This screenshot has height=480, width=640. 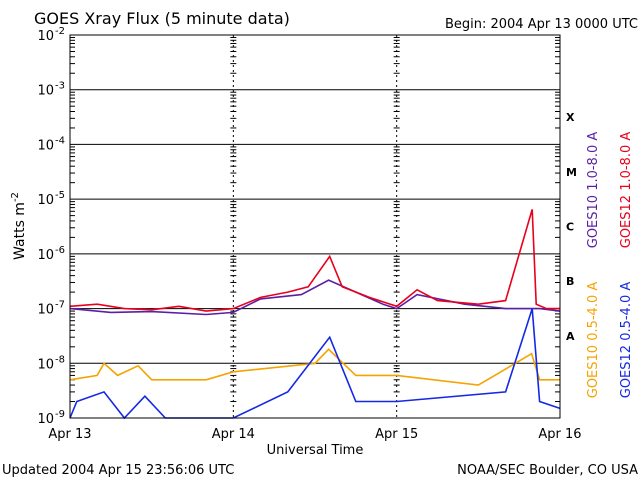 I want to click on credit-line: NOAA/SEC Boulder, CO USA, so click(x=547, y=470).